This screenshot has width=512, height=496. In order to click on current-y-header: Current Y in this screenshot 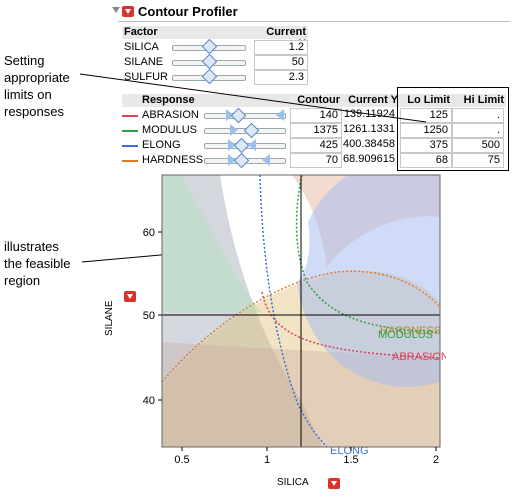, I will do `click(373, 100)`.